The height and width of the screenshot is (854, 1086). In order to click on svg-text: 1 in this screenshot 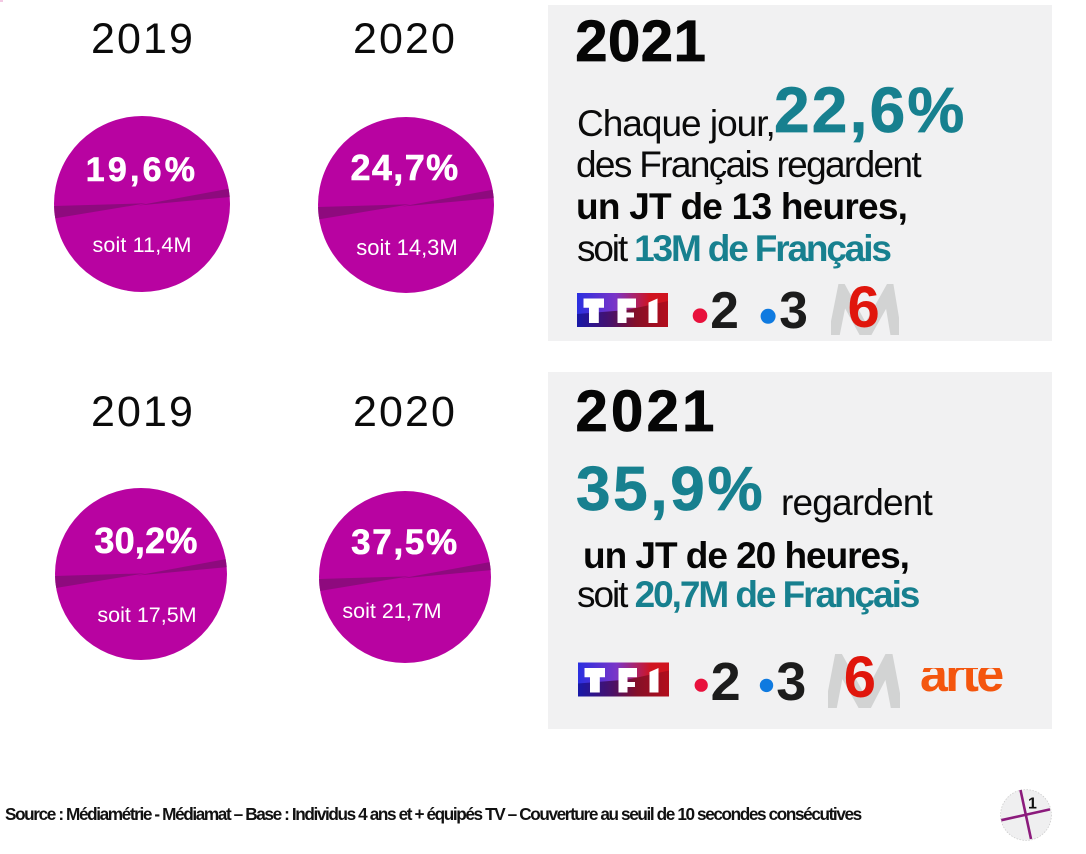, I will do `click(1032, 804)`.